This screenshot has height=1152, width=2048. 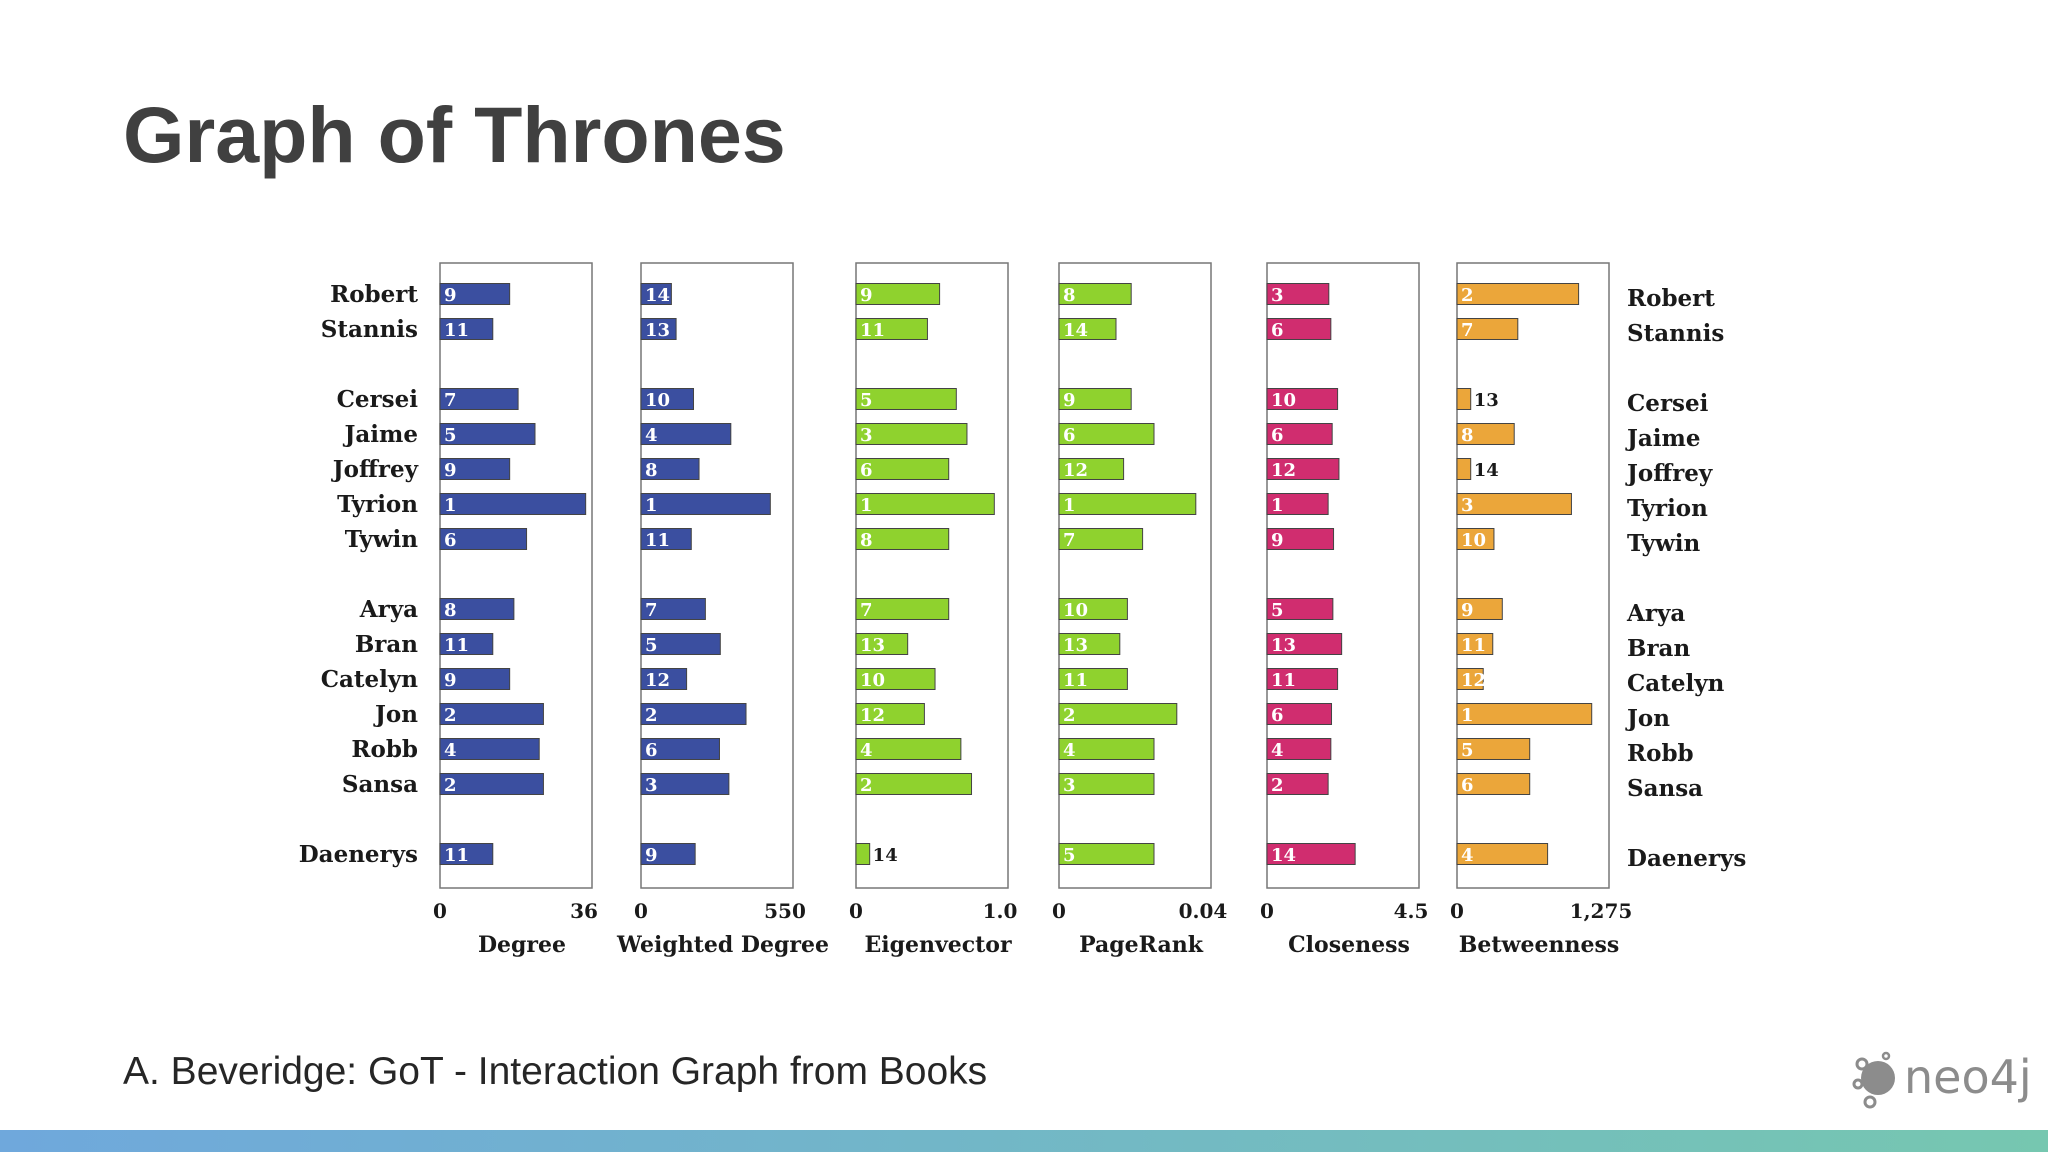 What do you see at coordinates (1667, 508) in the screenshot?
I see `right-label-tyrion: Tyrion` at bounding box center [1667, 508].